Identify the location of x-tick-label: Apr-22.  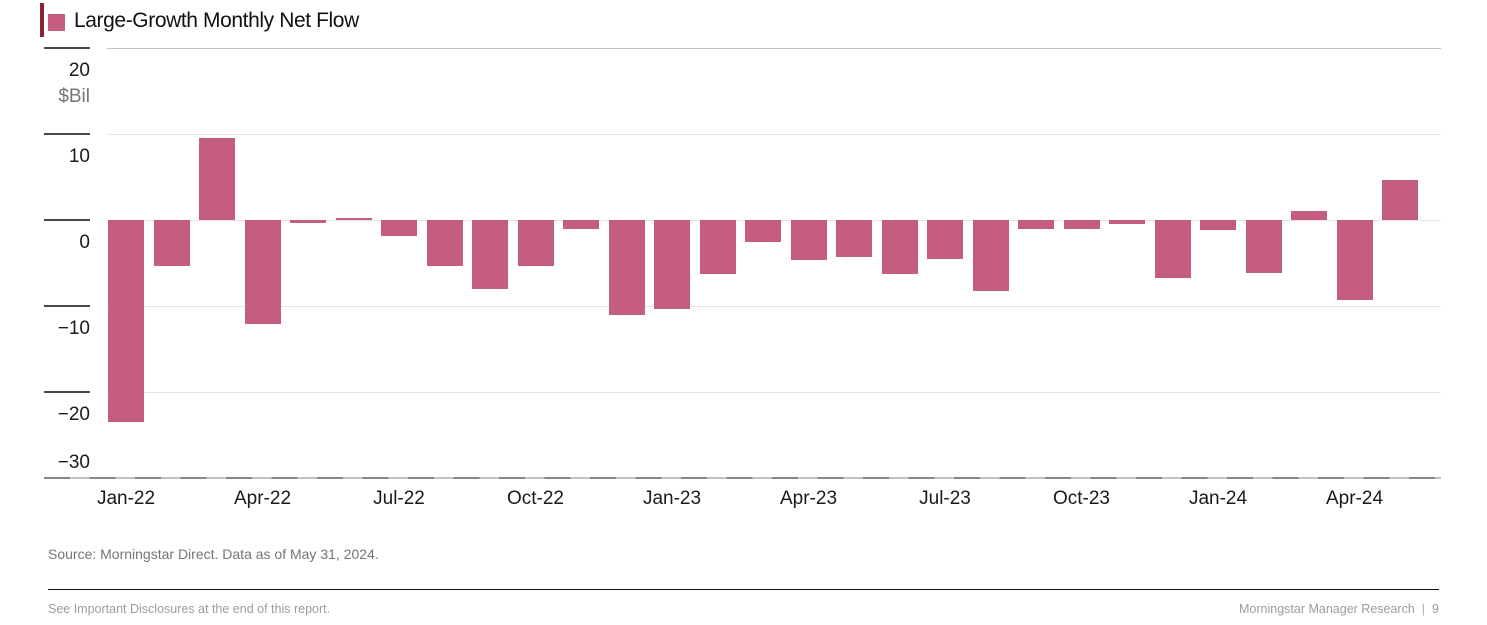
(262, 498).